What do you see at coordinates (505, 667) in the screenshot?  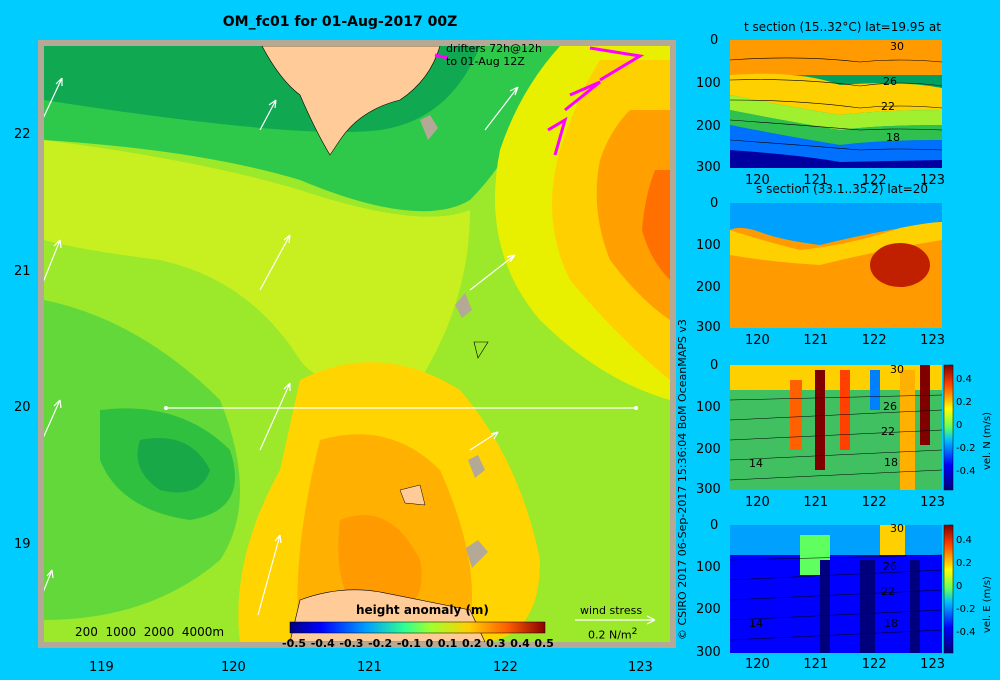 I see `x-tick: 122` at bounding box center [505, 667].